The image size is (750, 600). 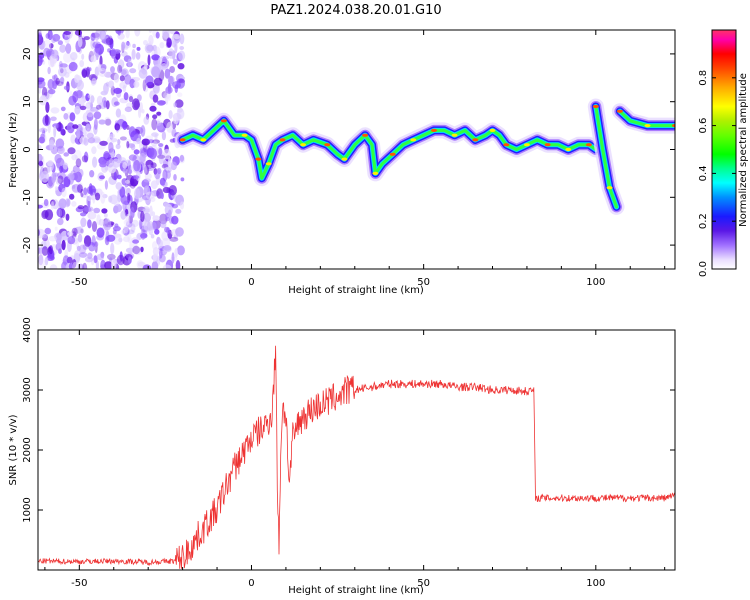 What do you see at coordinates (703, 221) in the screenshot?
I see `colorbar-tick-label: 0.2` at bounding box center [703, 221].